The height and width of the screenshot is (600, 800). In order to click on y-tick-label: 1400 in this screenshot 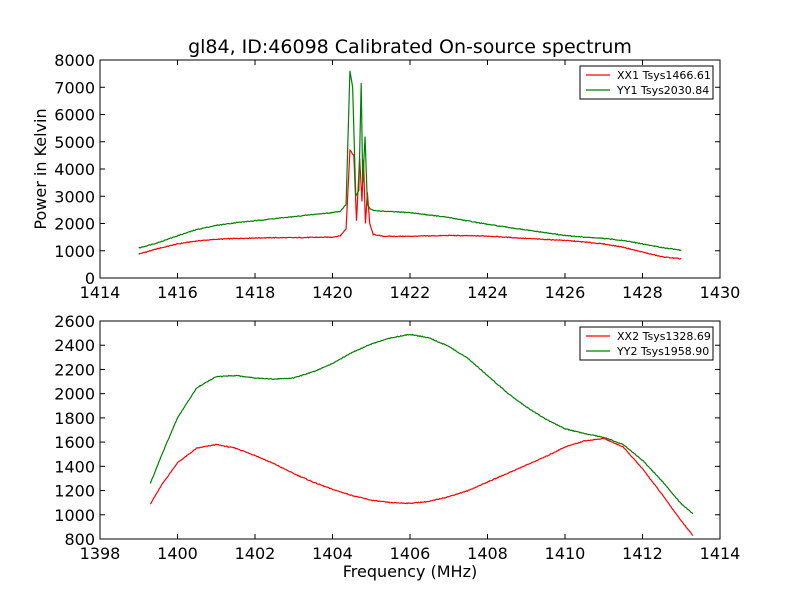, I will do `click(74, 466)`.